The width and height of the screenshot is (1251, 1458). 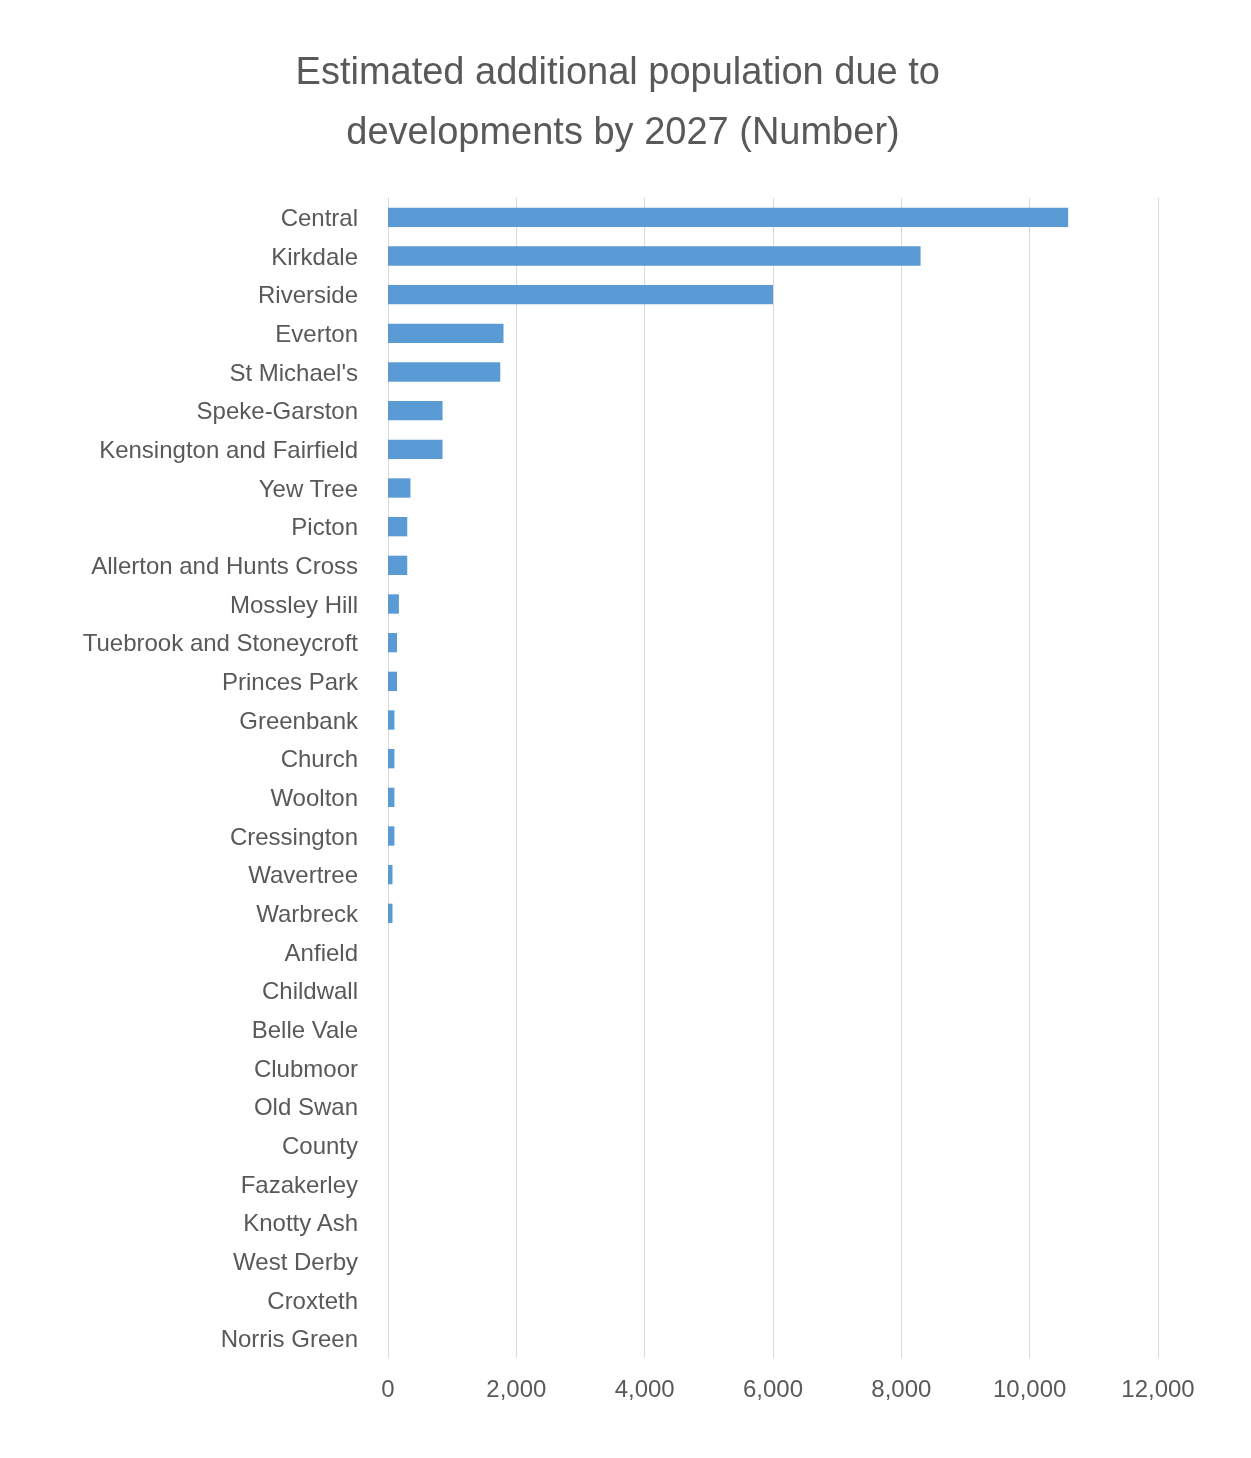 I want to click on x-tick-label: 2,000, so click(x=516, y=1388).